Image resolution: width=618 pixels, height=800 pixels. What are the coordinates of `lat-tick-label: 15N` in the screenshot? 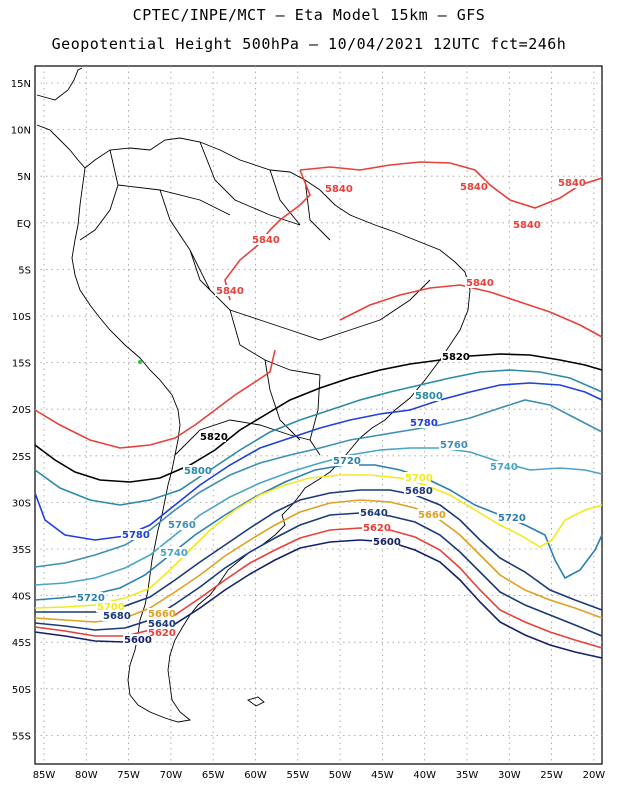 It's located at (21, 84).